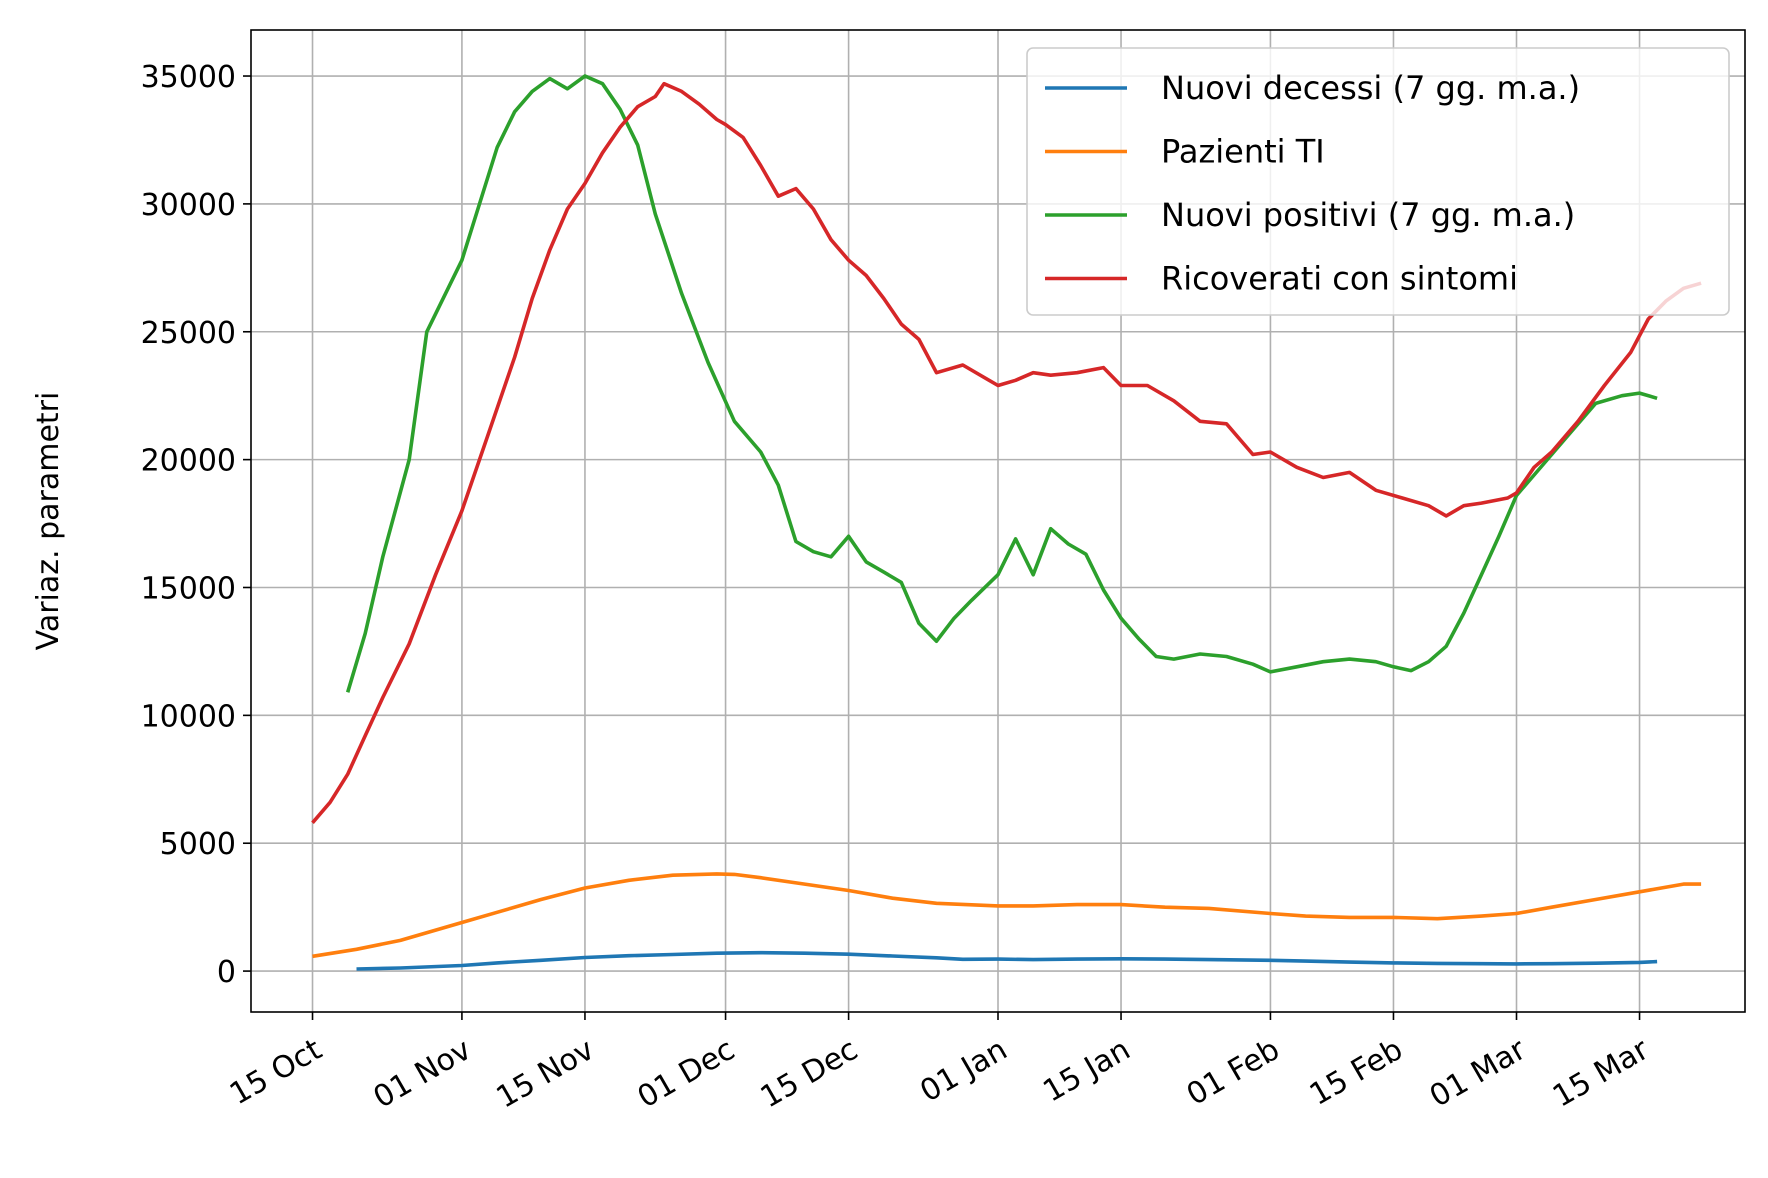  I want to click on y-tick-label: 30000, so click(188, 205).